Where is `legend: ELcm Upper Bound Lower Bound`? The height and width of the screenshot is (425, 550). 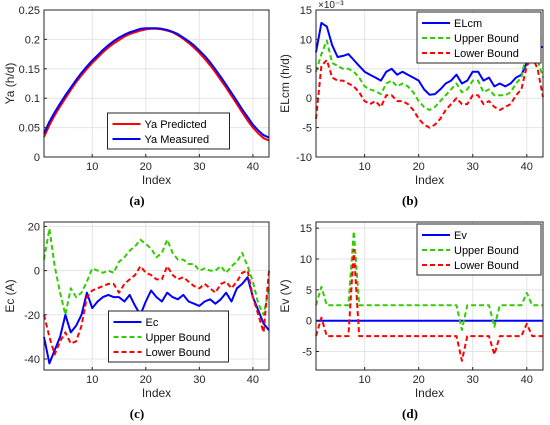 legend: ELcm Upper Bound Lower Bound is located at coordinates (479, 37).